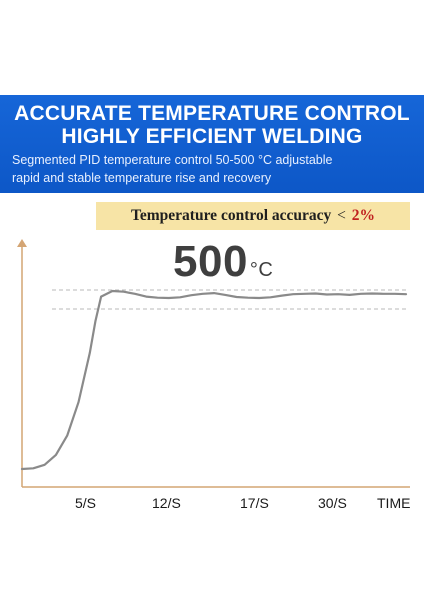 The height and width of the screenshot is (600, 424). What do you see at coordinates (254, 503) in the screenshot?
I see `x-tick-17s: 17/S` at bounding box center [254, 503].